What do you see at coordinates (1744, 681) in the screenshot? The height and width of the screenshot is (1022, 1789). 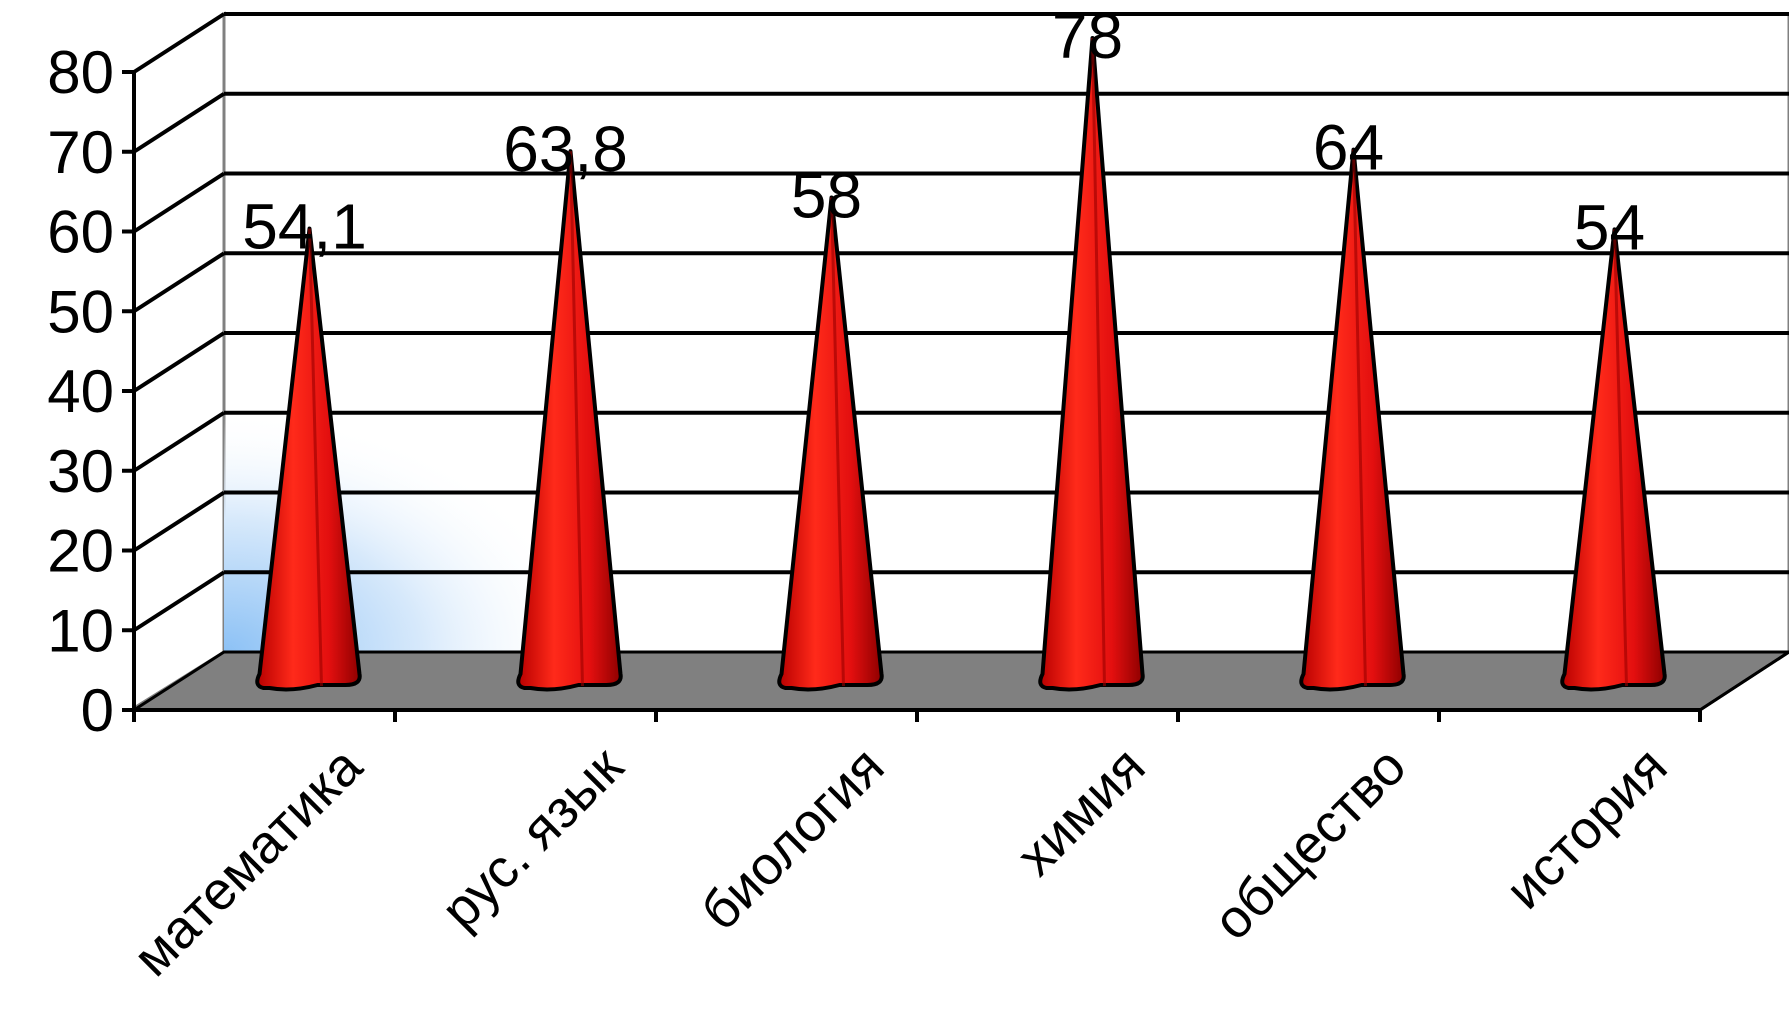 I see `floor-right-edge` at bounding box center [1744, 681].